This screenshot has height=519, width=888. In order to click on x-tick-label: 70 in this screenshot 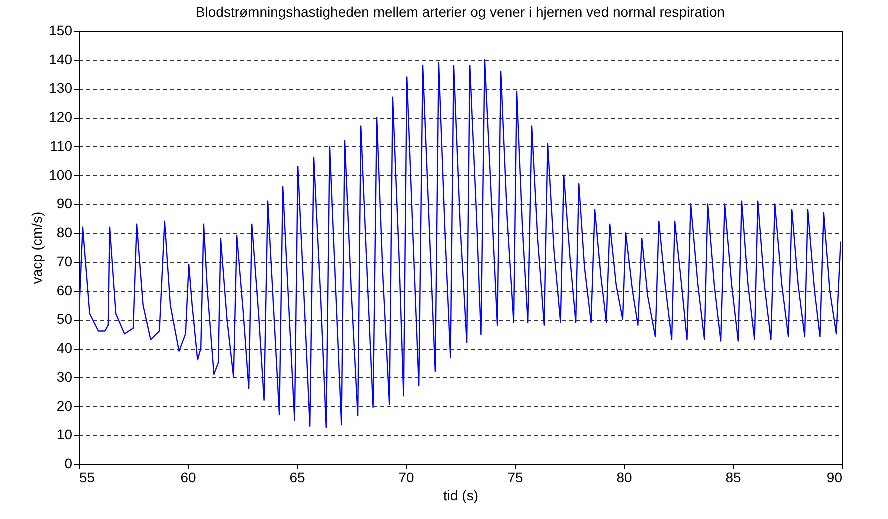, I will do `click(406, 478)`.